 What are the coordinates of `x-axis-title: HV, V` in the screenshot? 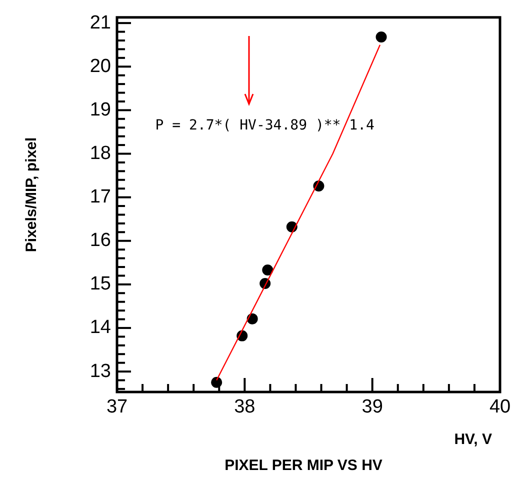 It's located at (473, 439).